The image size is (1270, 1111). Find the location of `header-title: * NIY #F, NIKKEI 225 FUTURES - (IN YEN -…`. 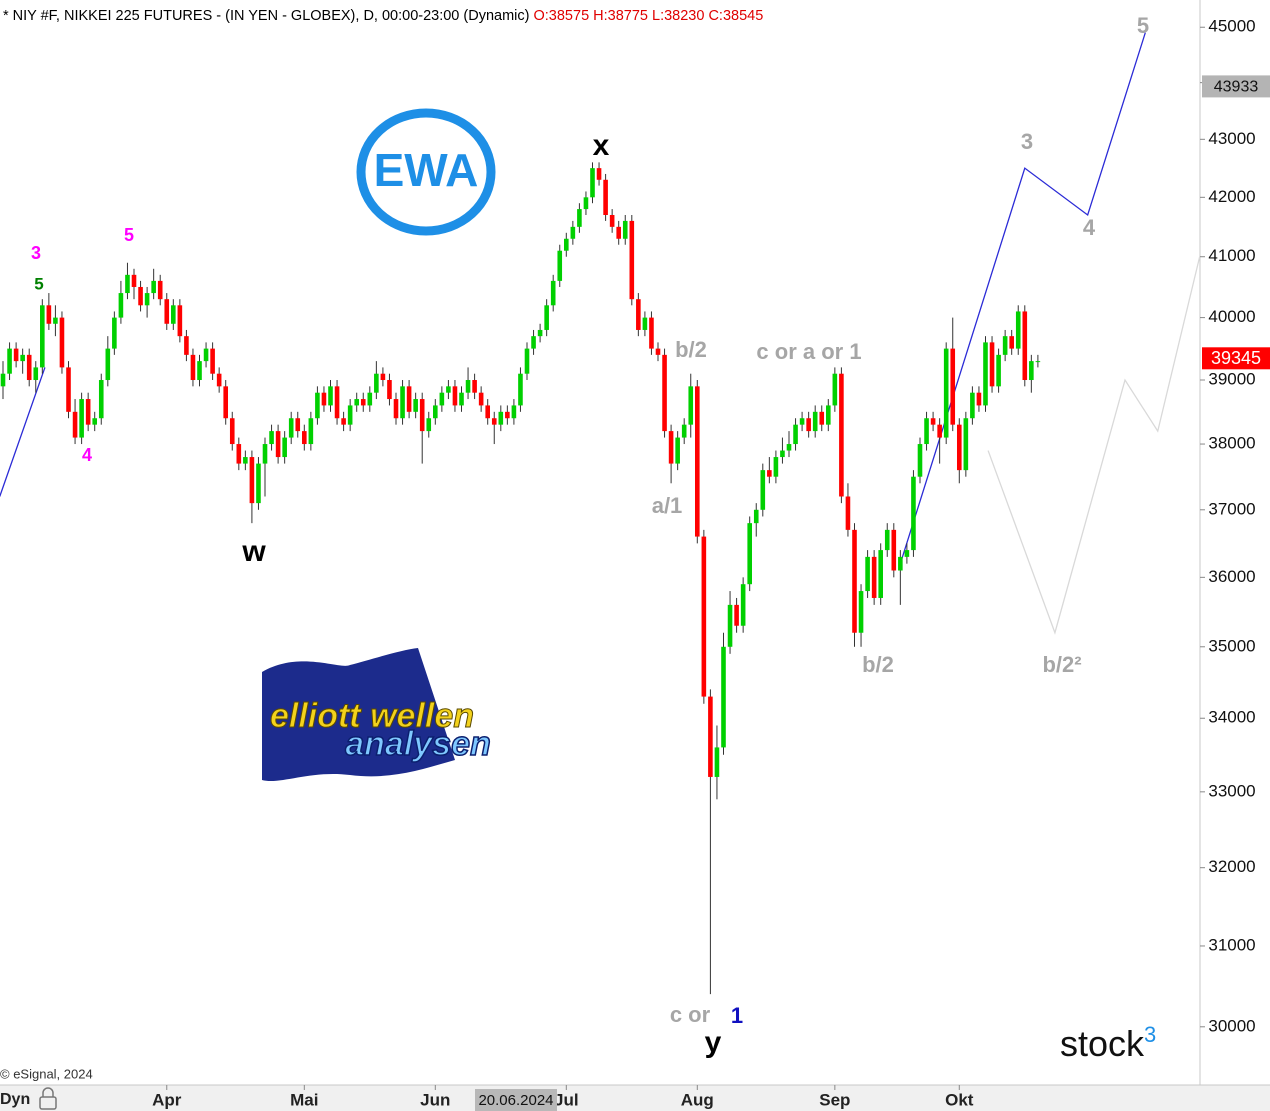

header-title: * NIY #F, NIKKEI 225 FUTURES - (IN YEN -… is located at coordinates (266, 16).